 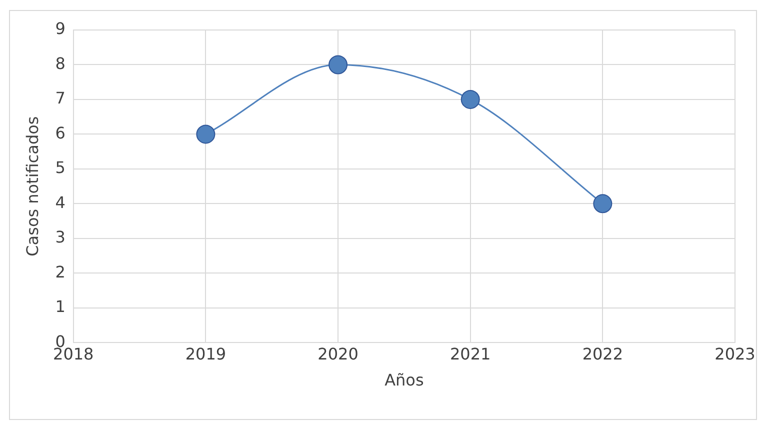 I want to click on x-tick-label: 2020, so click(x=338, y=354).